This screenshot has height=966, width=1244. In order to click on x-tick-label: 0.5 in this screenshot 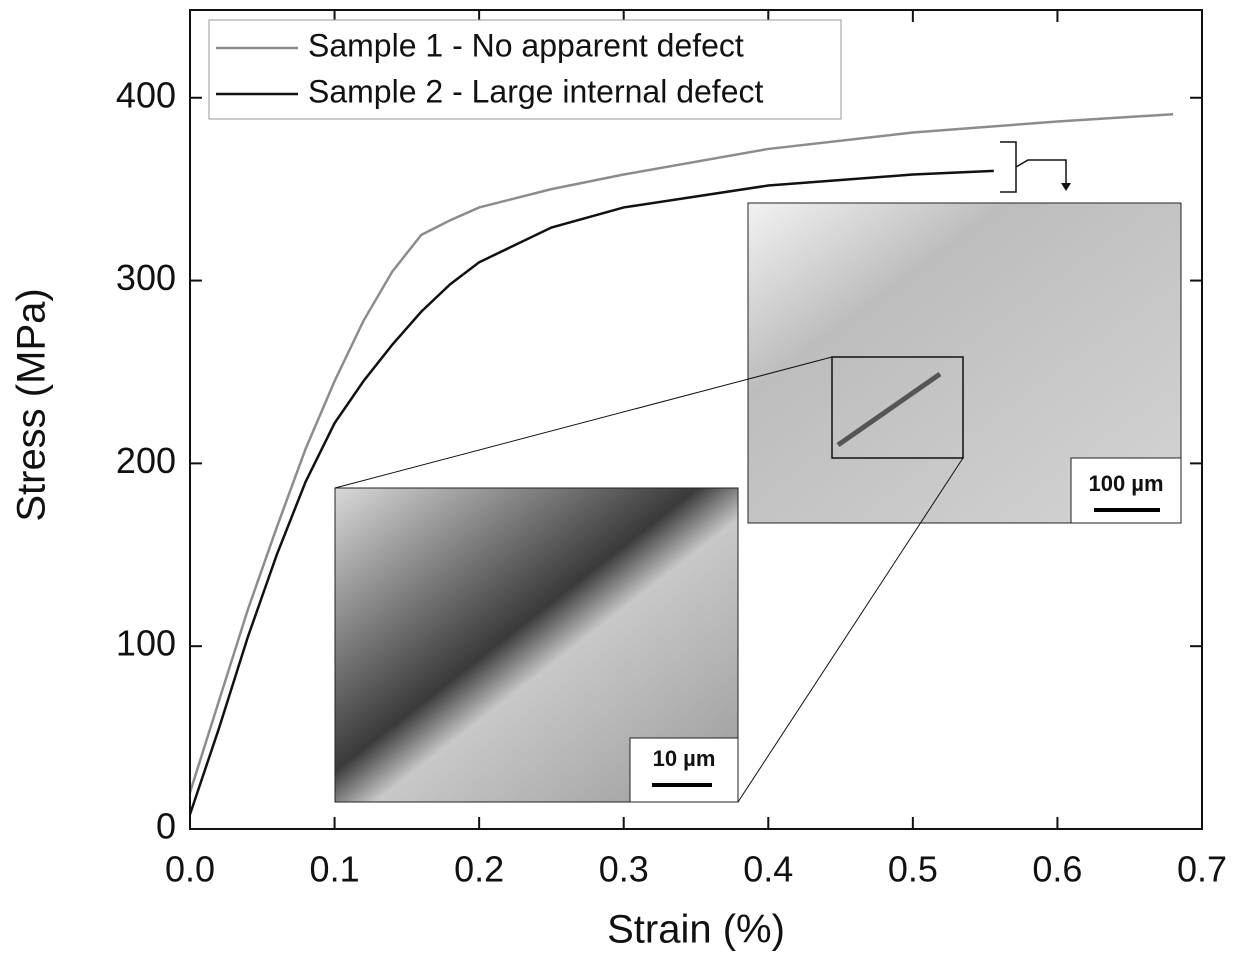, I will do `click(913, 869)`.